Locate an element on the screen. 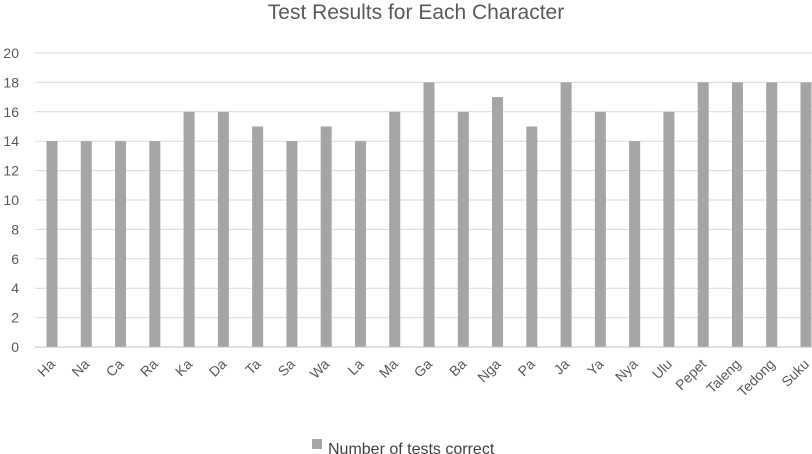 The image size is (812, 454). bar-da is located at coordinates (223, 229).